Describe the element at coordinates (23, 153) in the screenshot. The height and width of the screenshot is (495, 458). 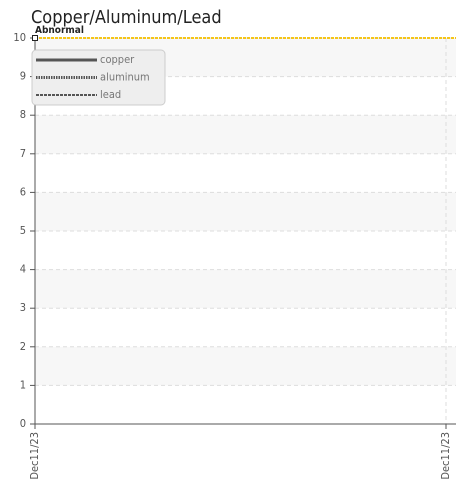
I see `y-tick-label: 7` at that location.